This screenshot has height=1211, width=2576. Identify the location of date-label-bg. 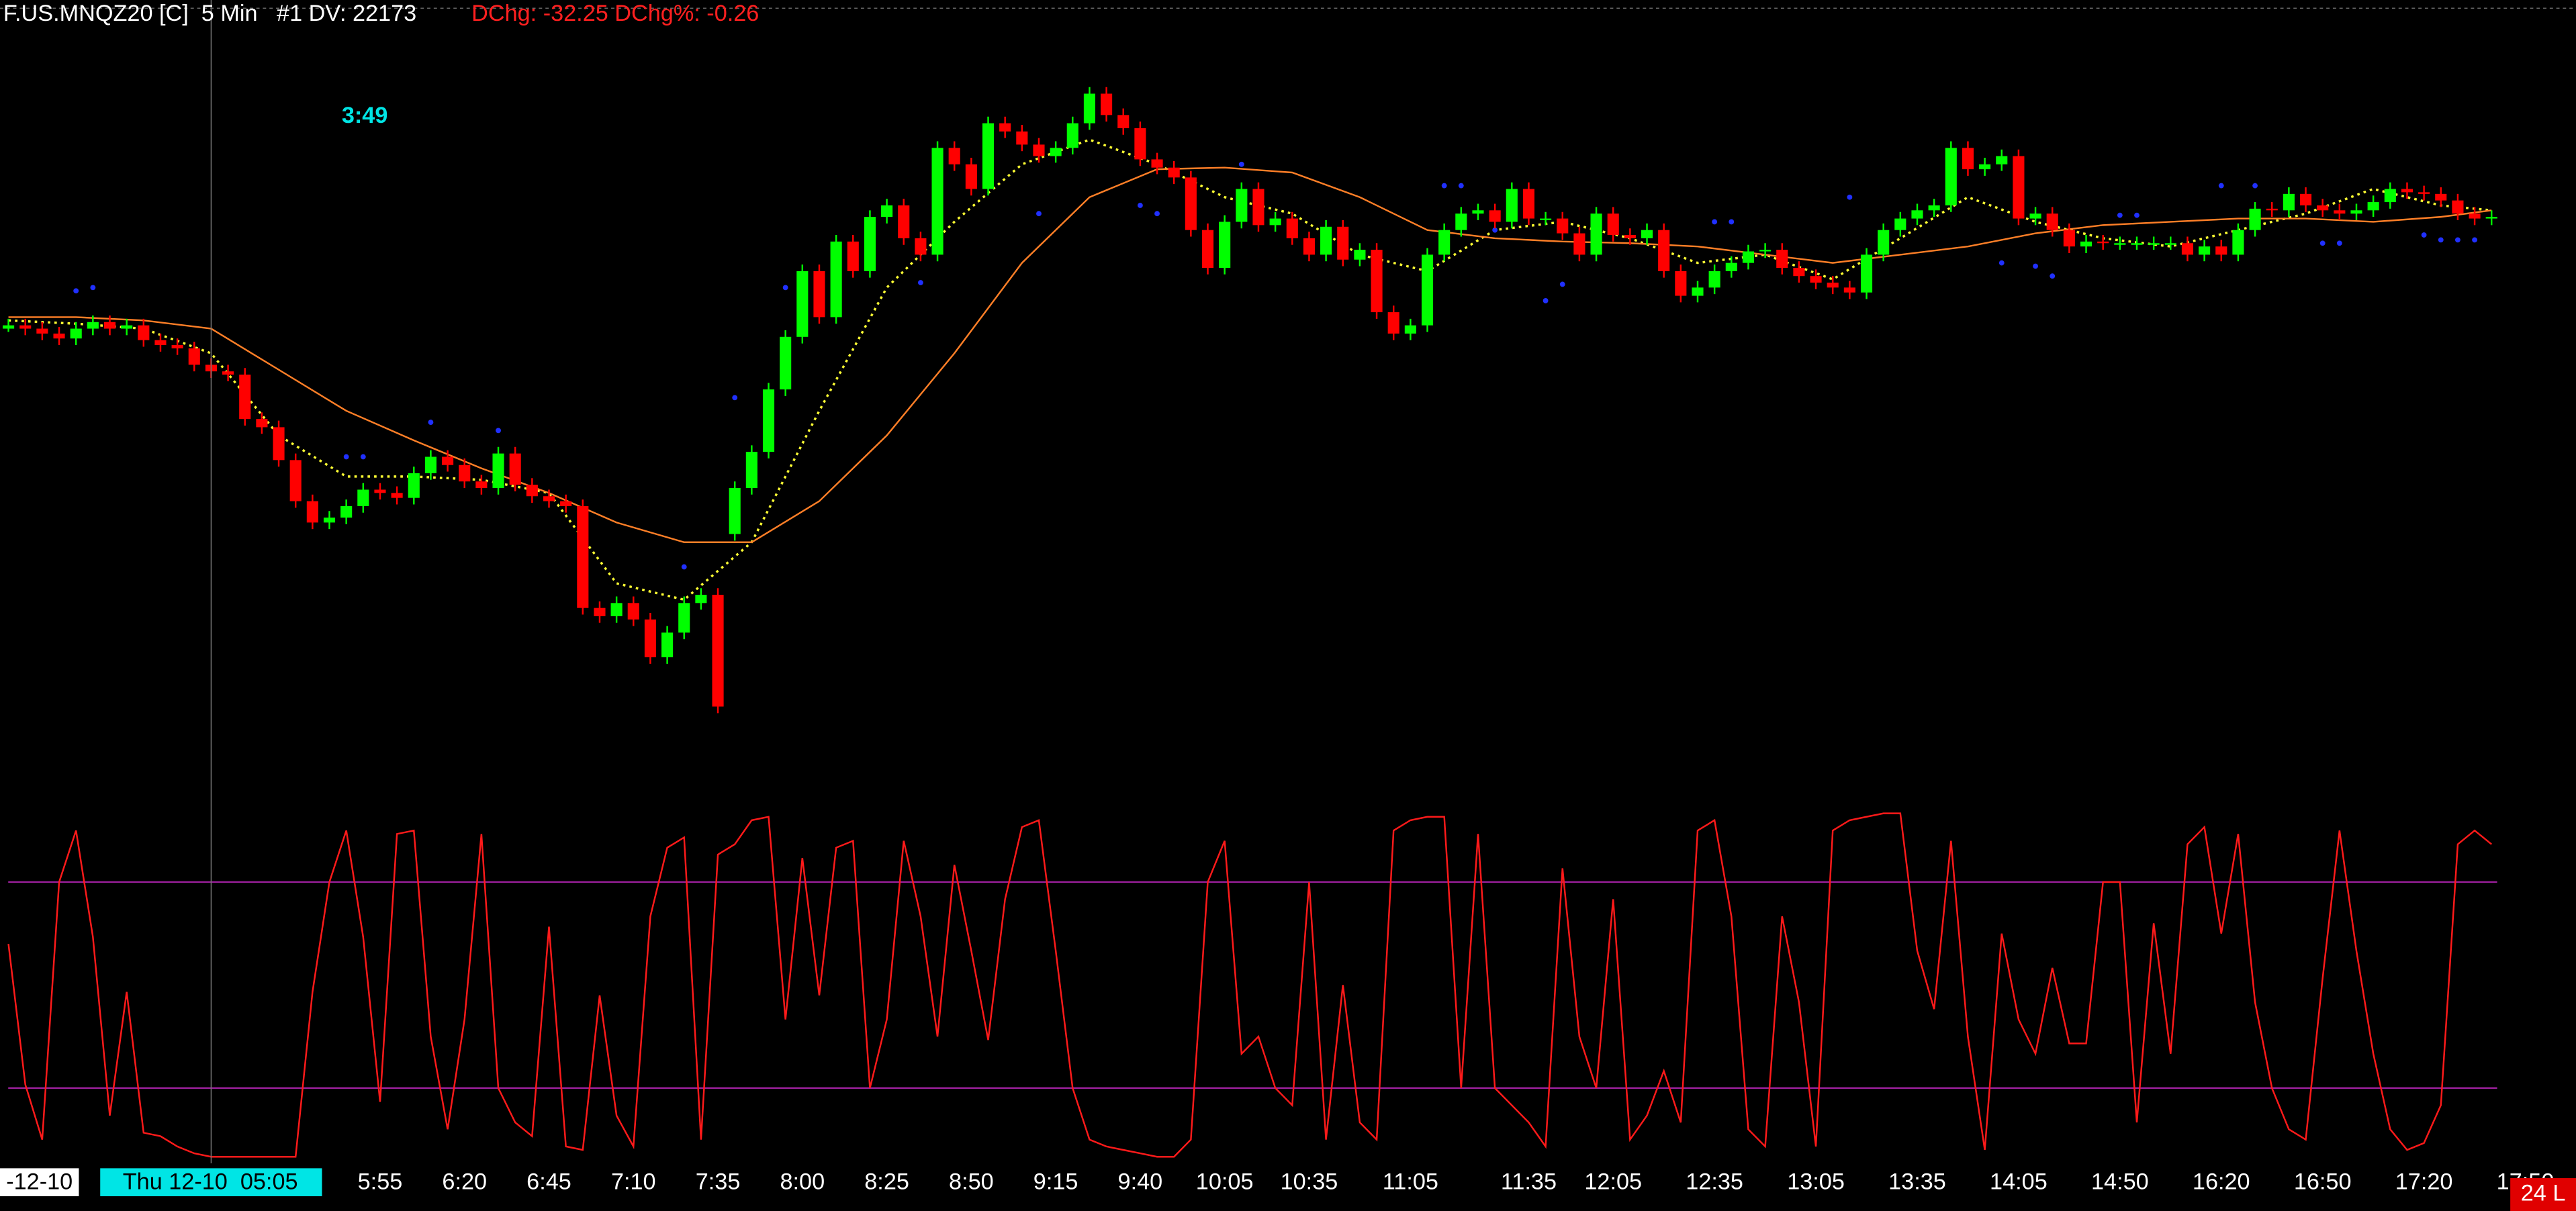
(39, 1182).